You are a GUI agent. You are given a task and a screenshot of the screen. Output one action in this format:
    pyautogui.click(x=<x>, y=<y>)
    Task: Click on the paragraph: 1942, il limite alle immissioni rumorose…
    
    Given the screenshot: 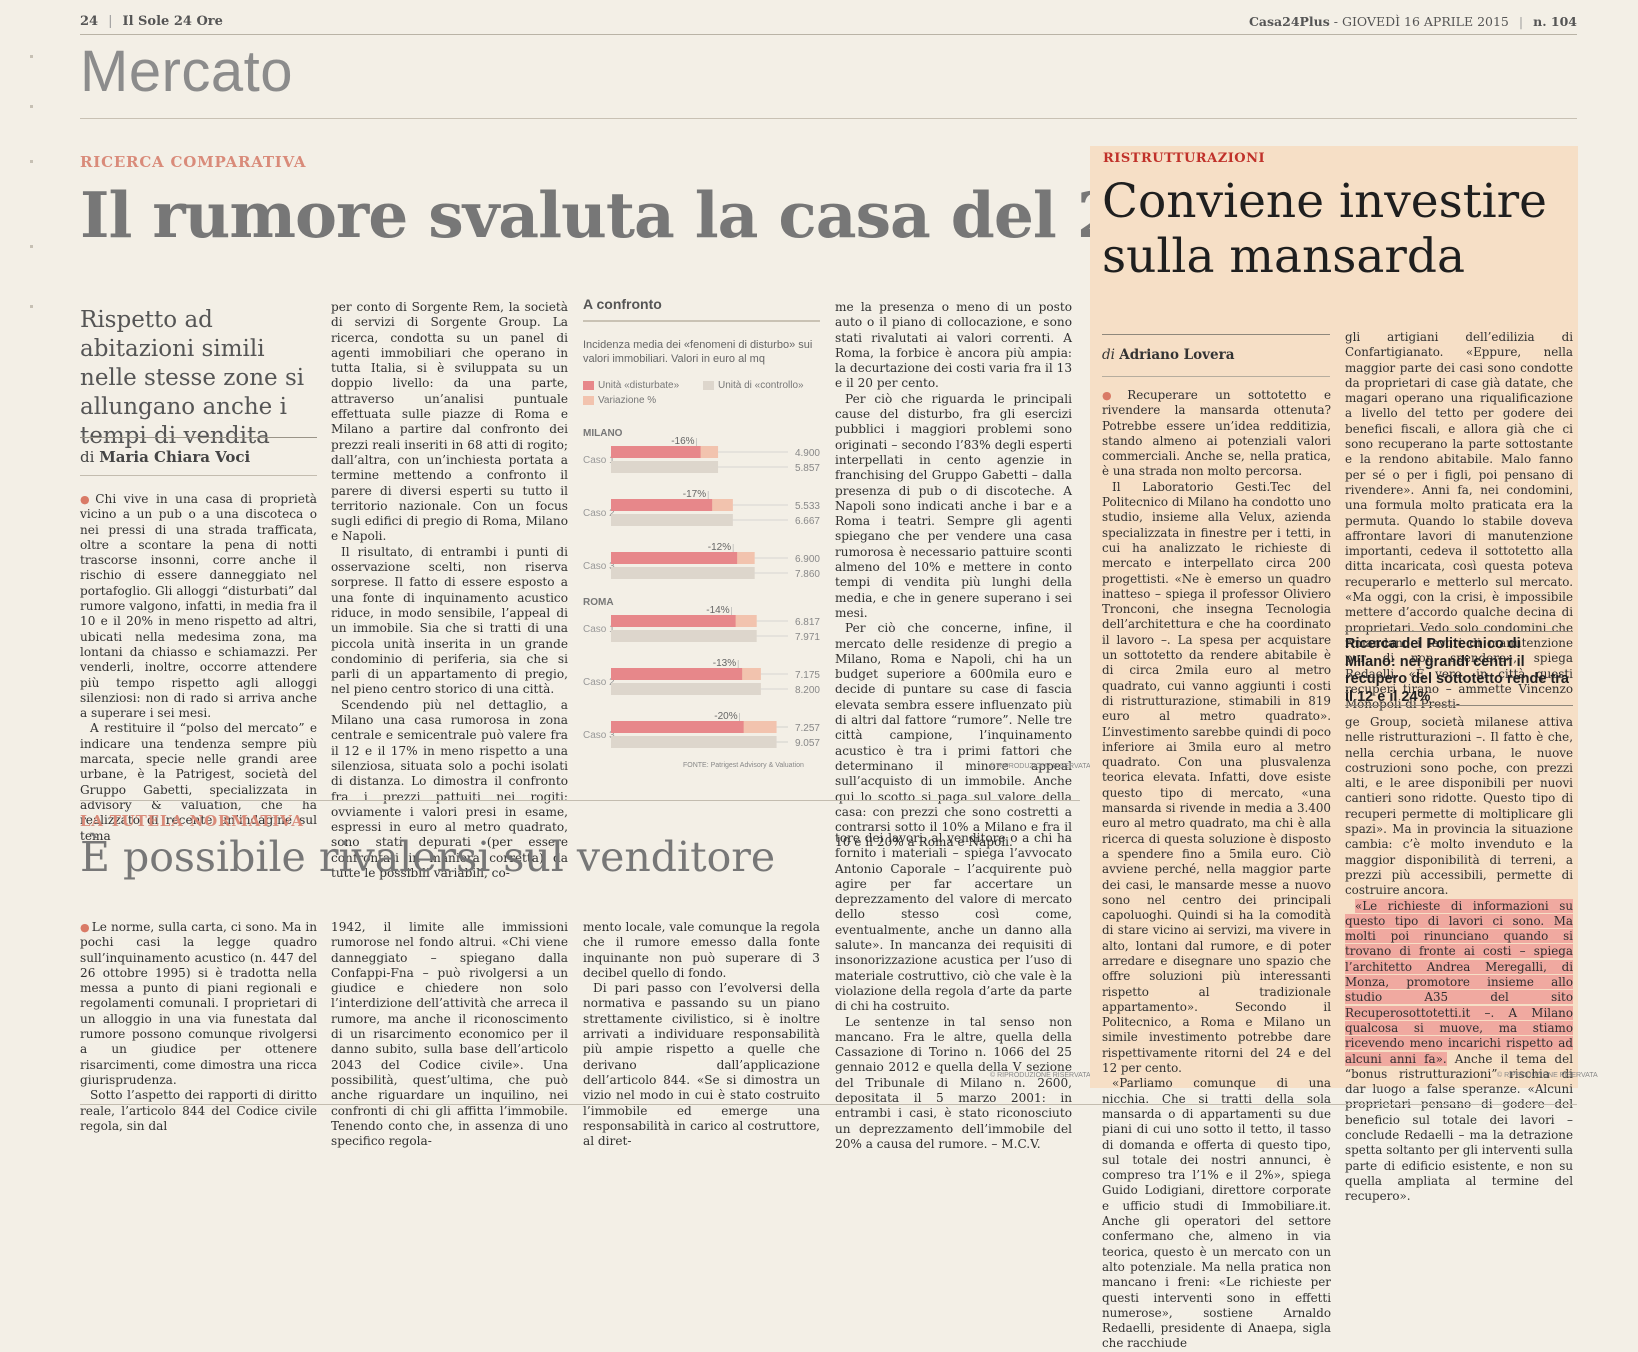 What is the action you would take?
    pyautogui.click(x=449, y=1034)
    